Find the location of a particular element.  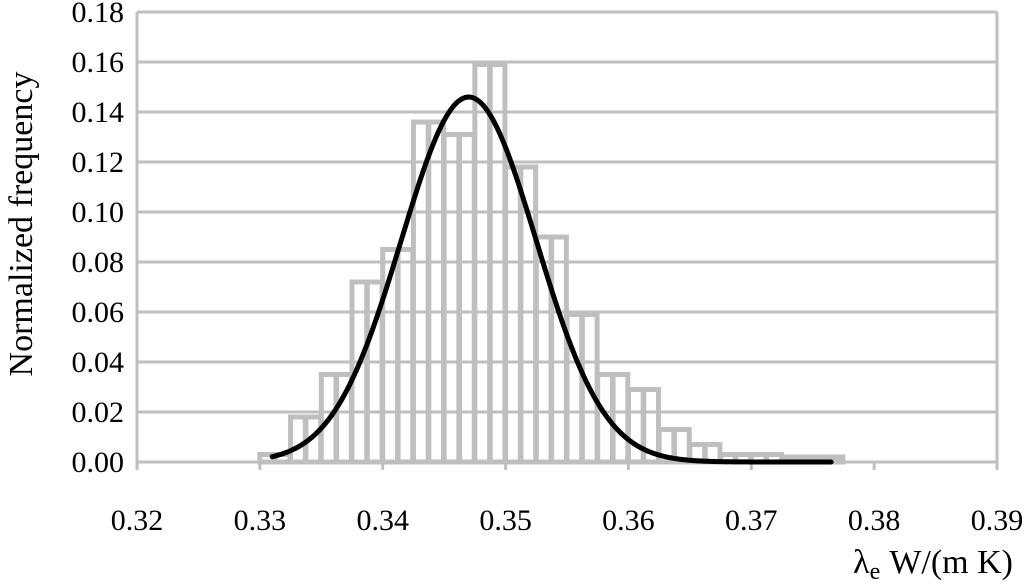

y-tick-label: 0.08 is located at coordinates (98, 262).